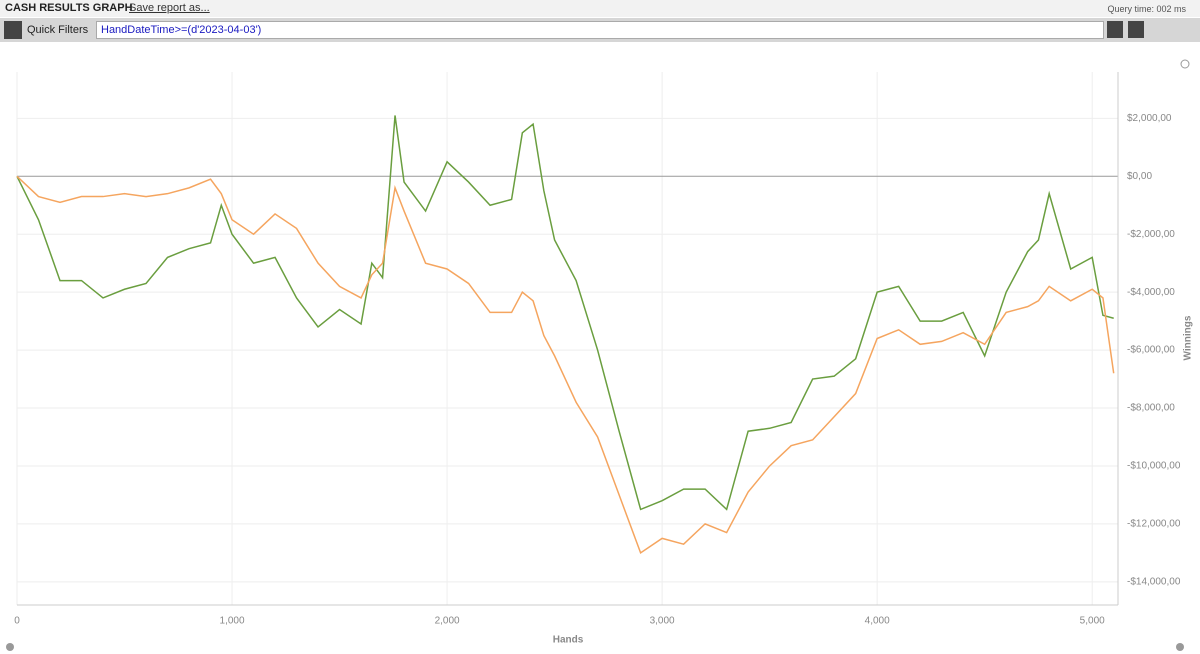  Describe the element at coordinates (1188, 337) in the screenshot. I see `y-axis-label: Winnings` at that location.